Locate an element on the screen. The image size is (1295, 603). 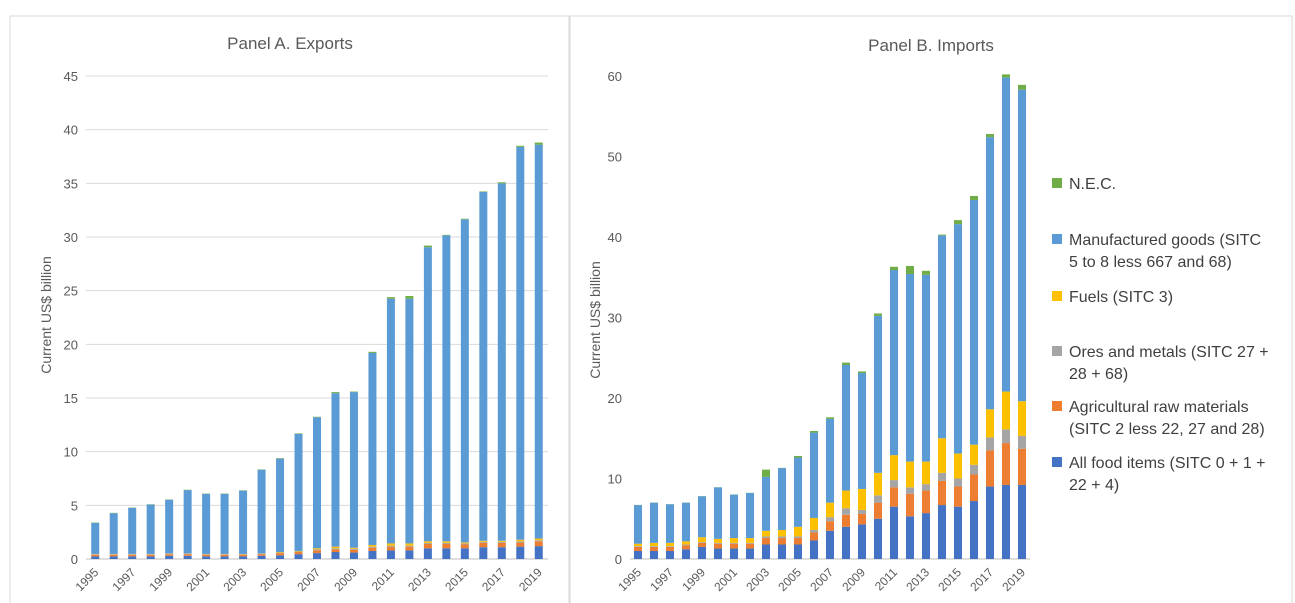
panel-a-y-tick-label: 40 is located at coordinates (71, 130).